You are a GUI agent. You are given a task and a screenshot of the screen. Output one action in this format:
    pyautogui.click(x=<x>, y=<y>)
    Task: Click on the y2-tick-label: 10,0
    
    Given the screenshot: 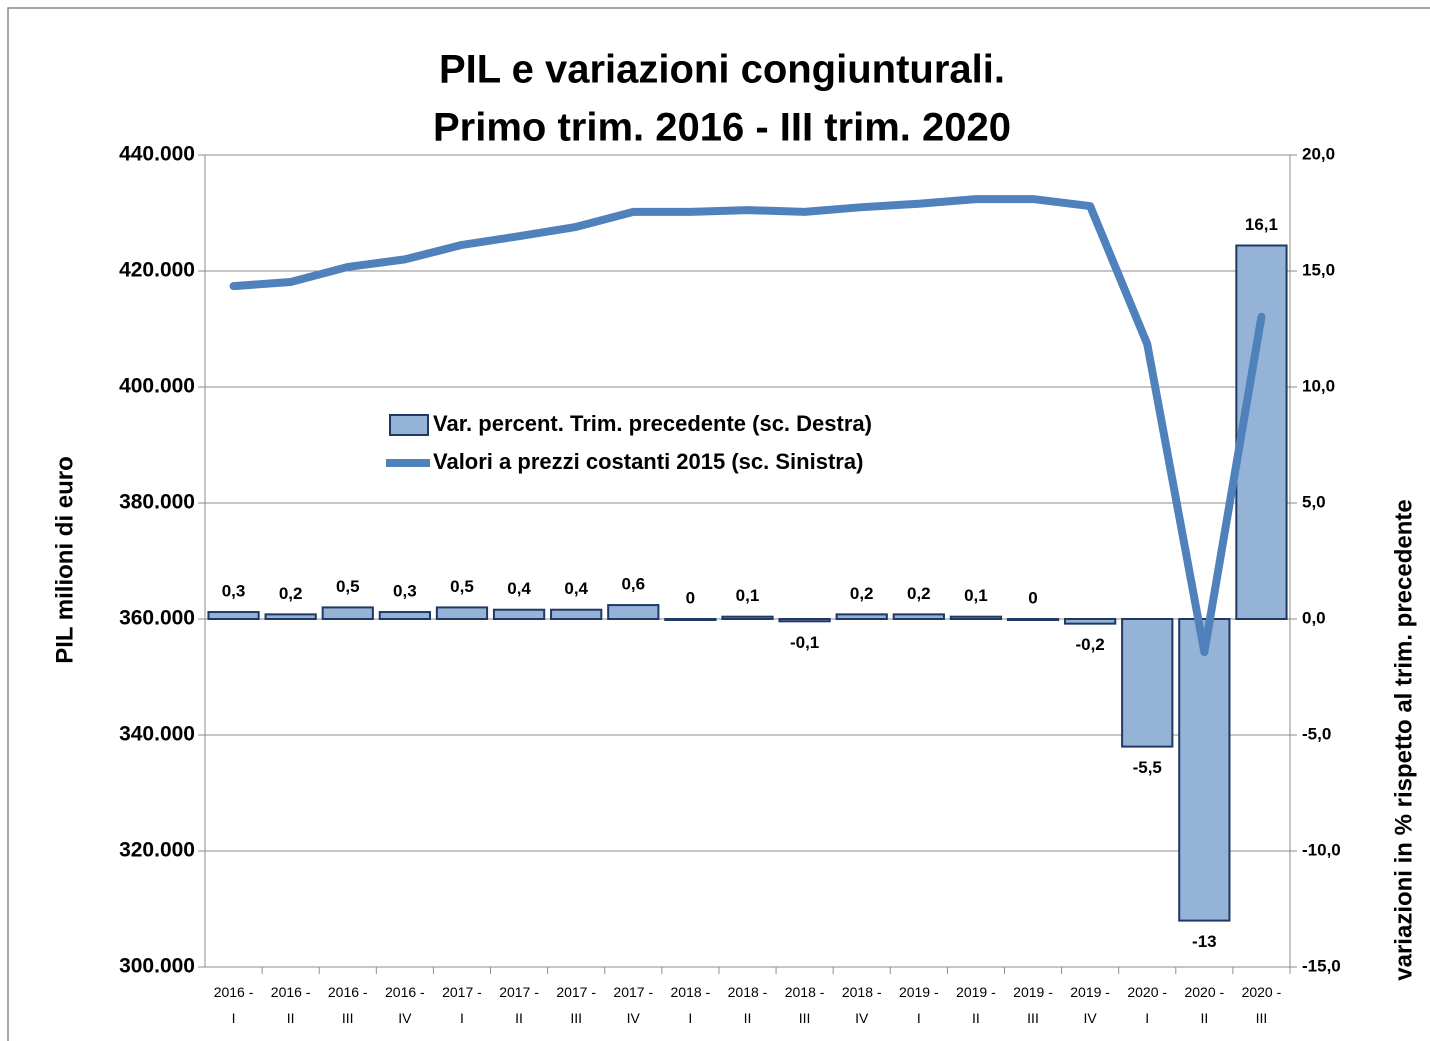 What is the action you would take?
    pyautogui.click(x=1318, y=385)
    